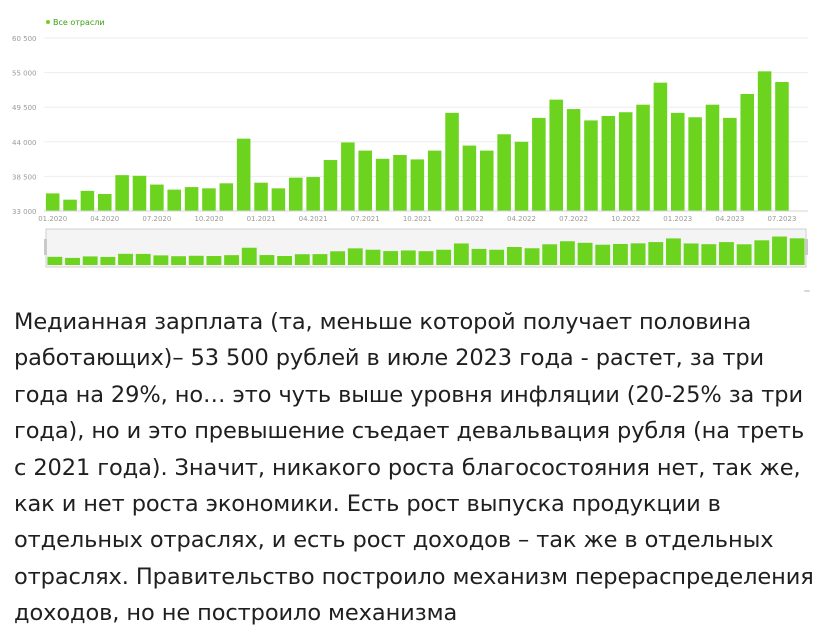 The width and height of the screenshot is (824, 632). Describe the element at coordinates (729, 219) in the screenshot. I see `x-tick-label: 04.2023` at that location.